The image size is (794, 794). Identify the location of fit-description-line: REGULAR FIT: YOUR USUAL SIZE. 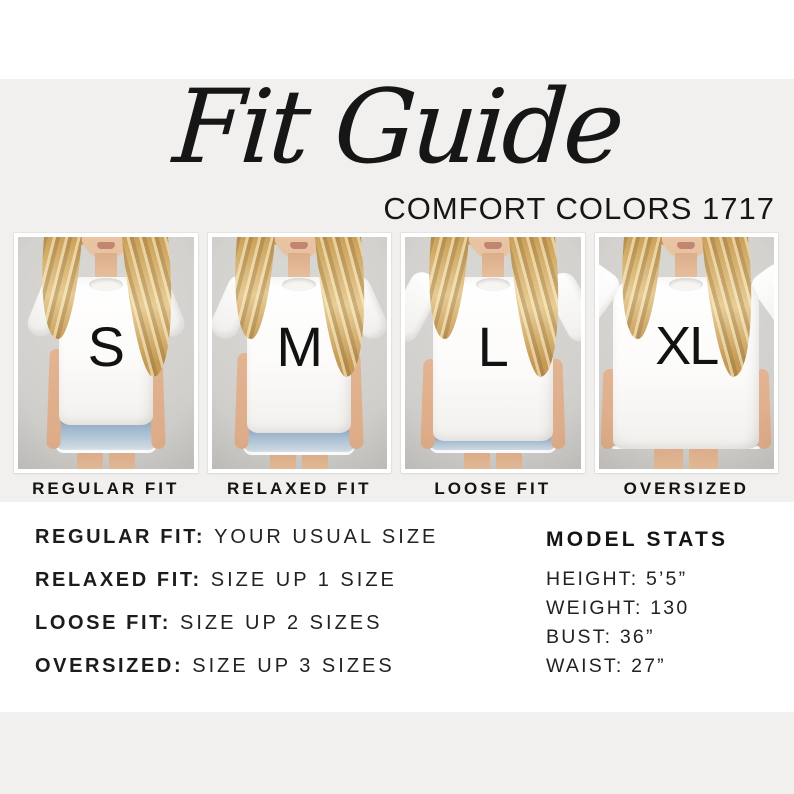
(236, 537).